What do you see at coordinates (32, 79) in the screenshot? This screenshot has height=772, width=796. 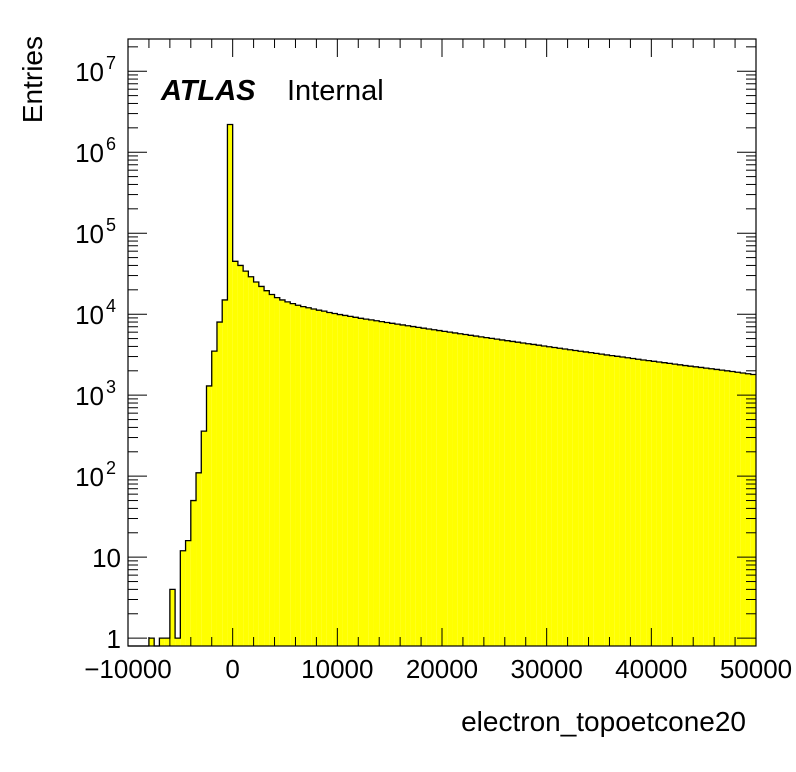 I see `y-axis-title: Entries` at bounding box center [32, 79].